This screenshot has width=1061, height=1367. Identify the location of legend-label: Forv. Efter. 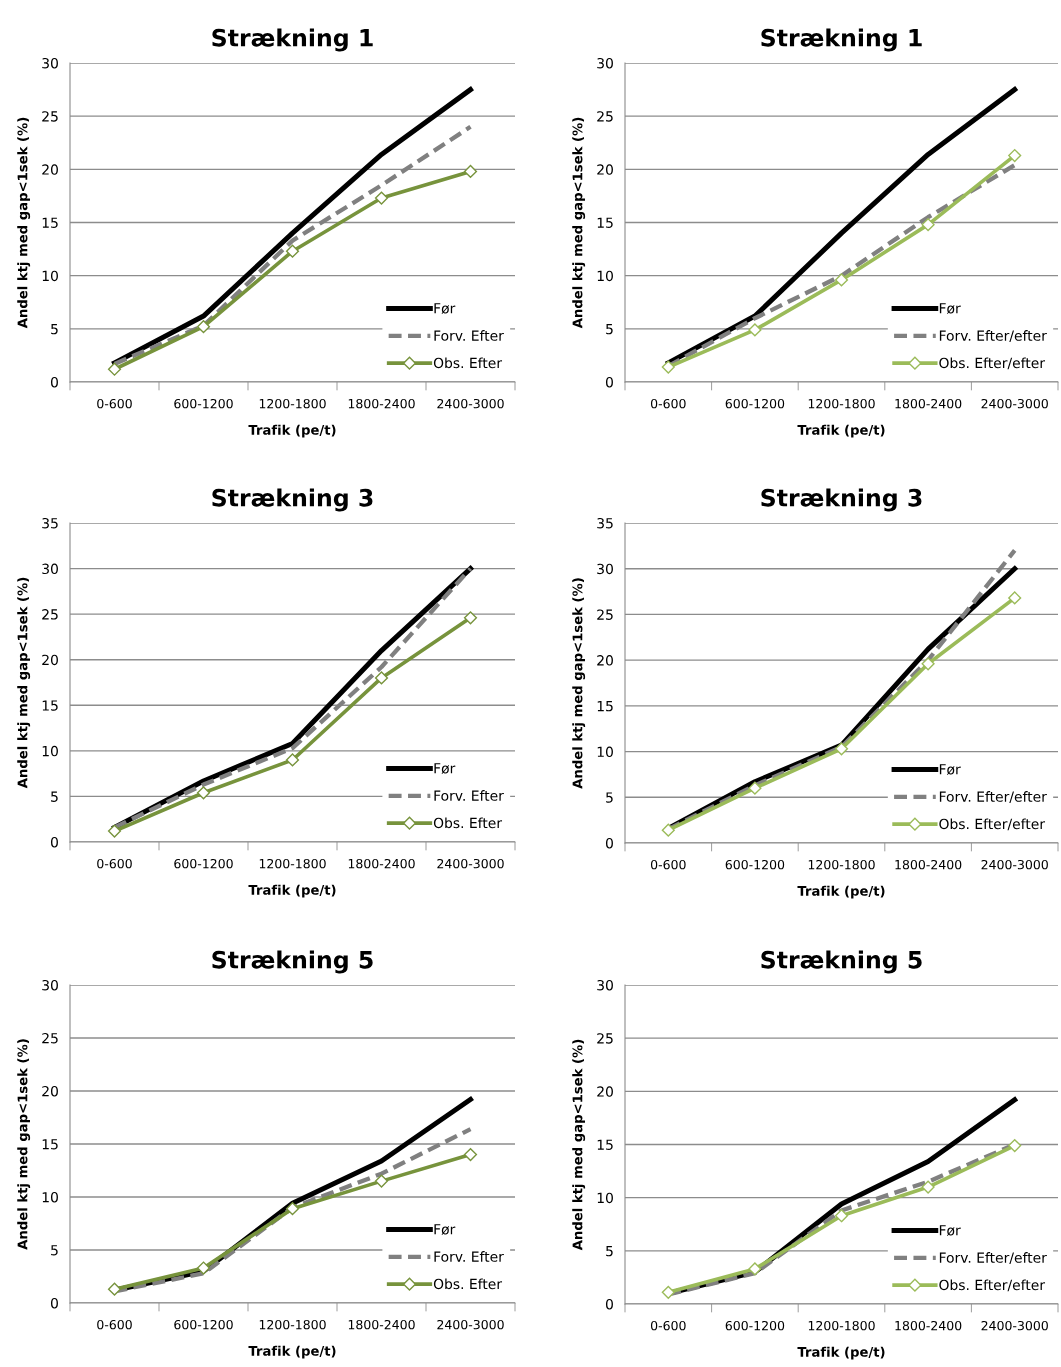
(469, 1256).